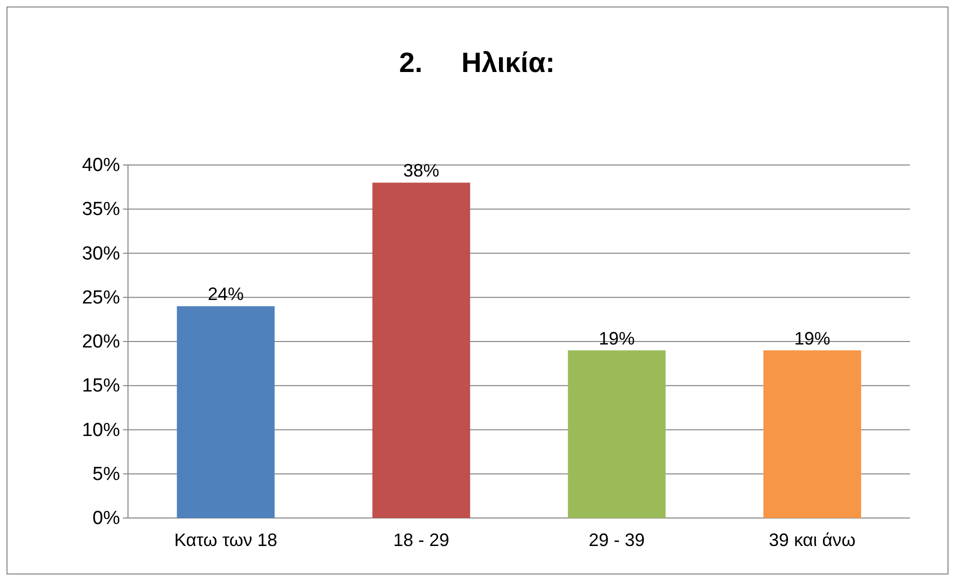 The image size is (955, 581). What do you see at coordinates (106, 519) in the screenshot?
I see `y-tick-label: 0%` at bounding box center [106, 519].